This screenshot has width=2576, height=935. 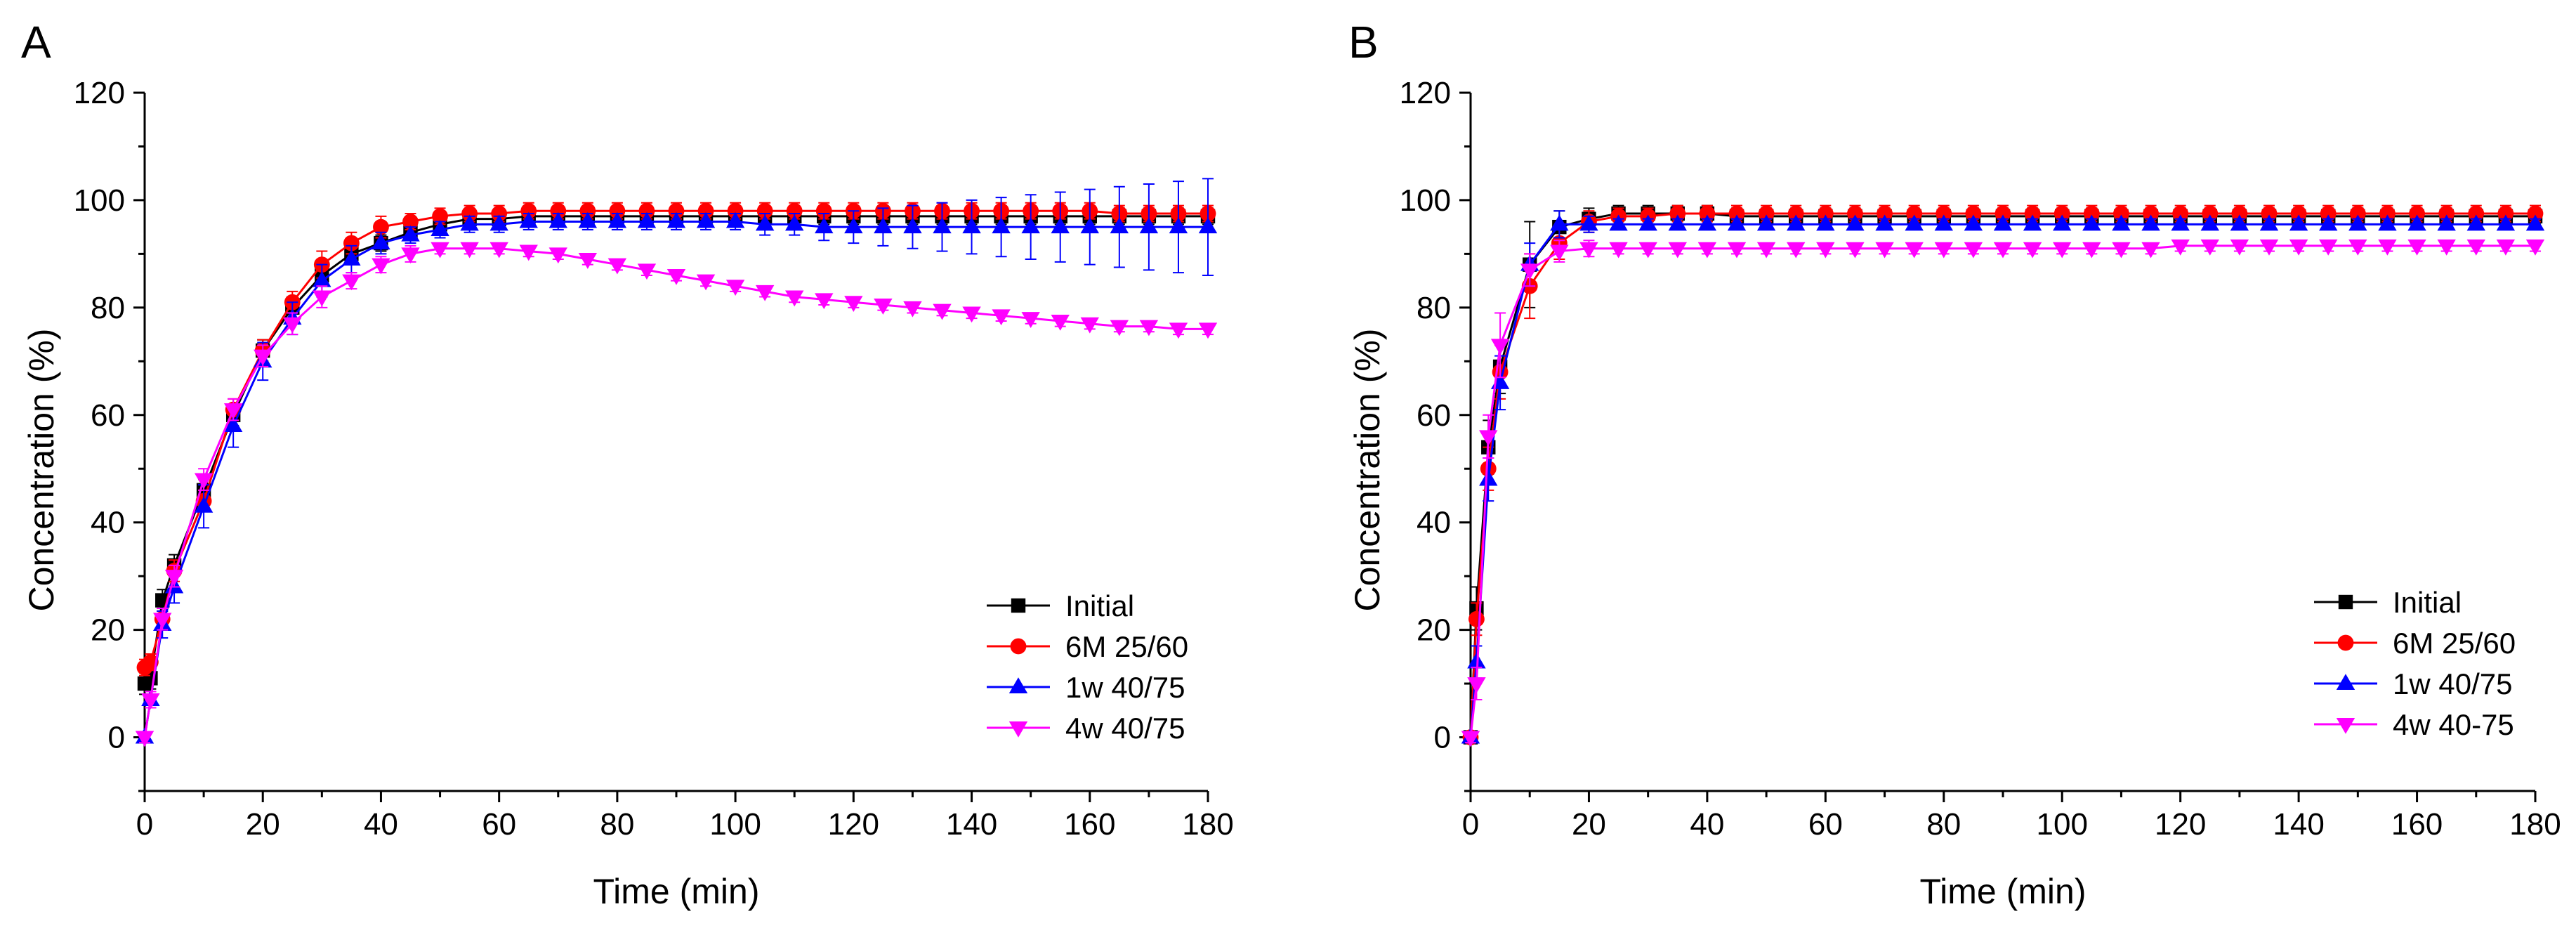 I want to click on x-tick-label: 40, so click(x=1707, y=824).